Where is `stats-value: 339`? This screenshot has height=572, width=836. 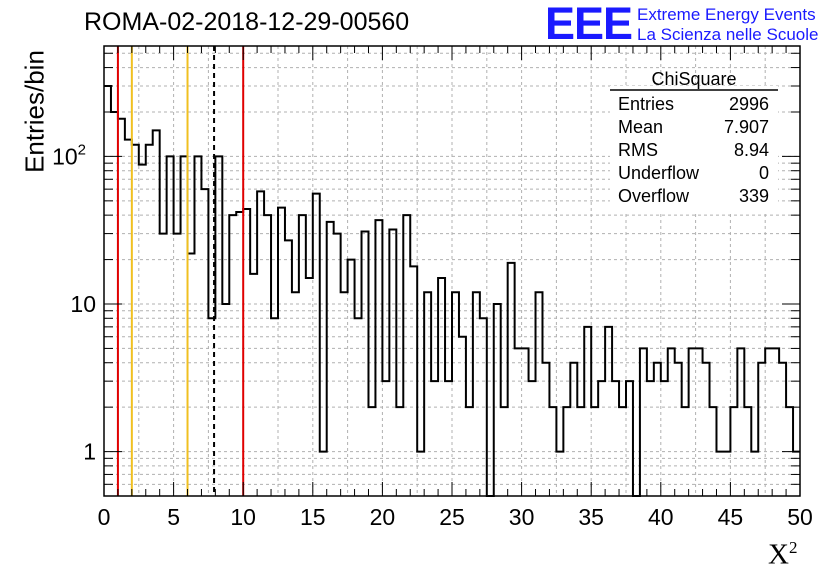
stats-value: 339 is located at coordinates (754, 196).